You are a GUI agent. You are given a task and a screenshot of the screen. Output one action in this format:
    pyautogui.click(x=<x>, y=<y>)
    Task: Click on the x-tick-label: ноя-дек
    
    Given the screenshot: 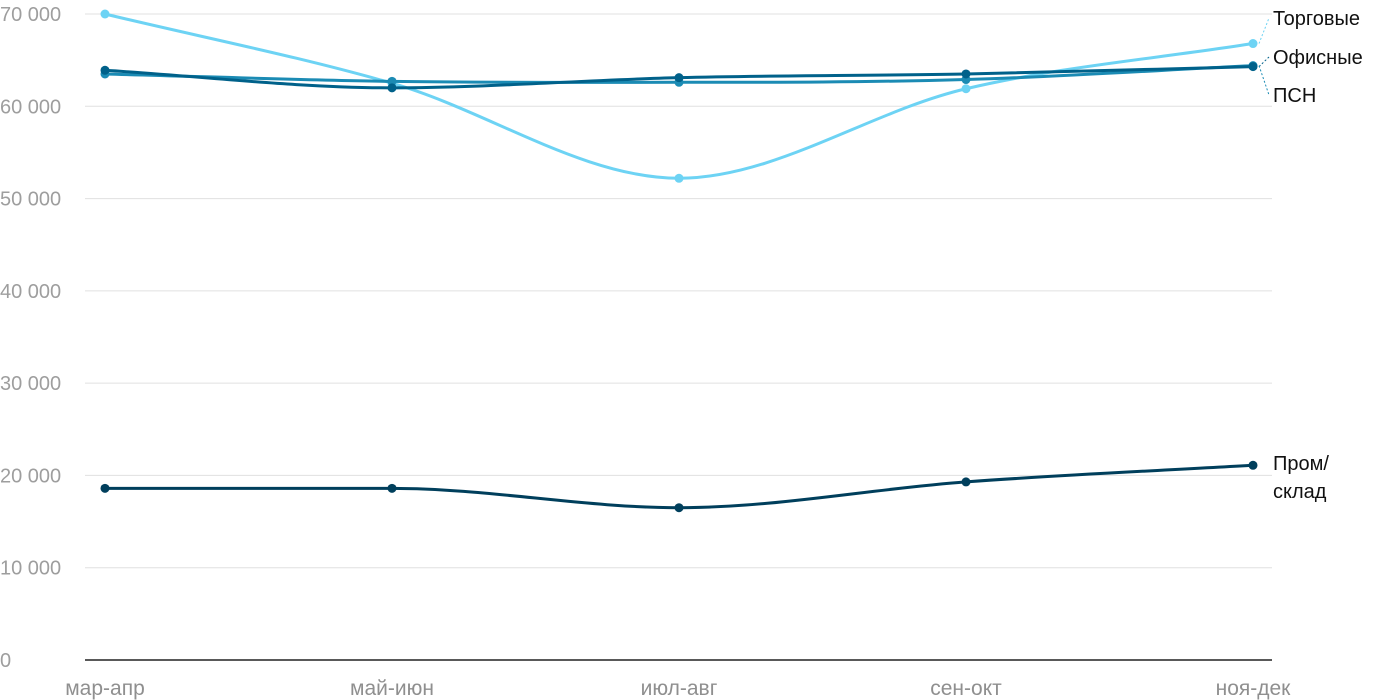 What is the action you would take?
    pyautogui.click(x=1254, y=688)
    